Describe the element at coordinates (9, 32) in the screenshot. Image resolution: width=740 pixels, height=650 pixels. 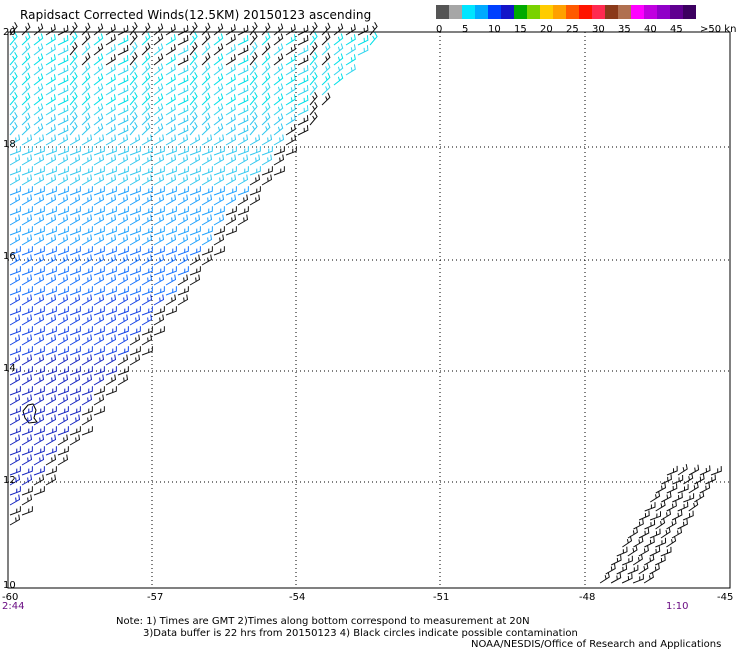
I see `lat-label-20: 20` at that location.